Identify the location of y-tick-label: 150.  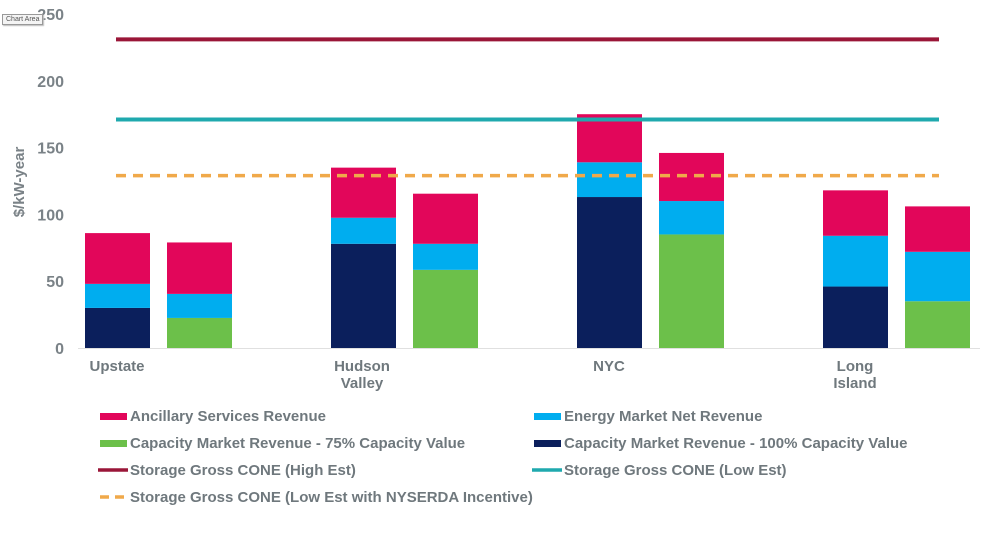
(50, 149).